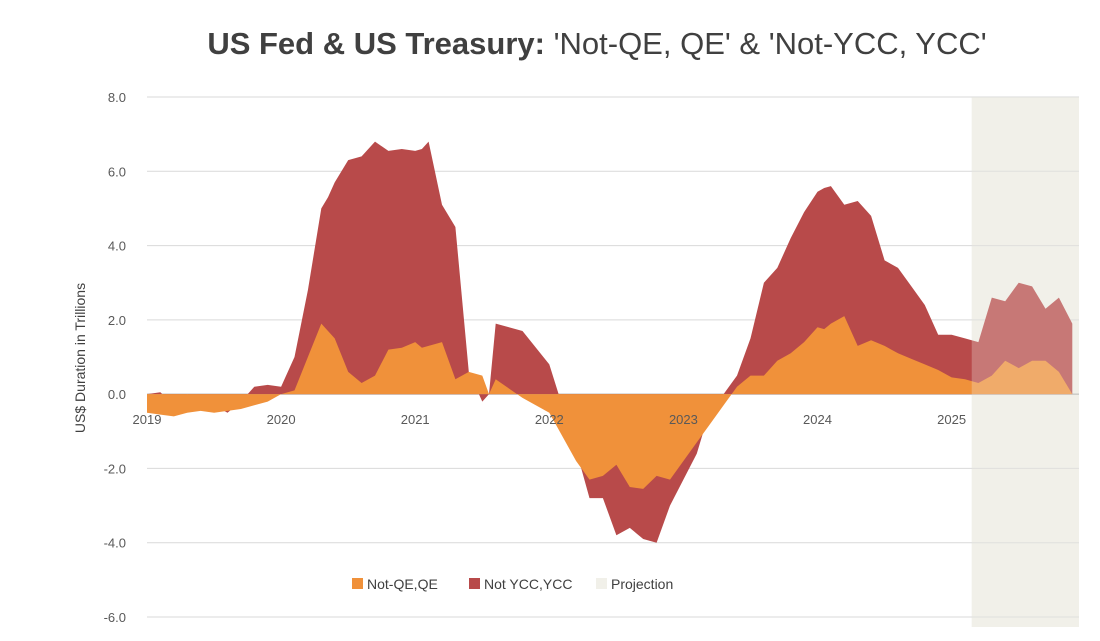 This screenshot has width=1100, height=641. I want to click on legend-swatch-not-qe-qe, so click(357, 583).